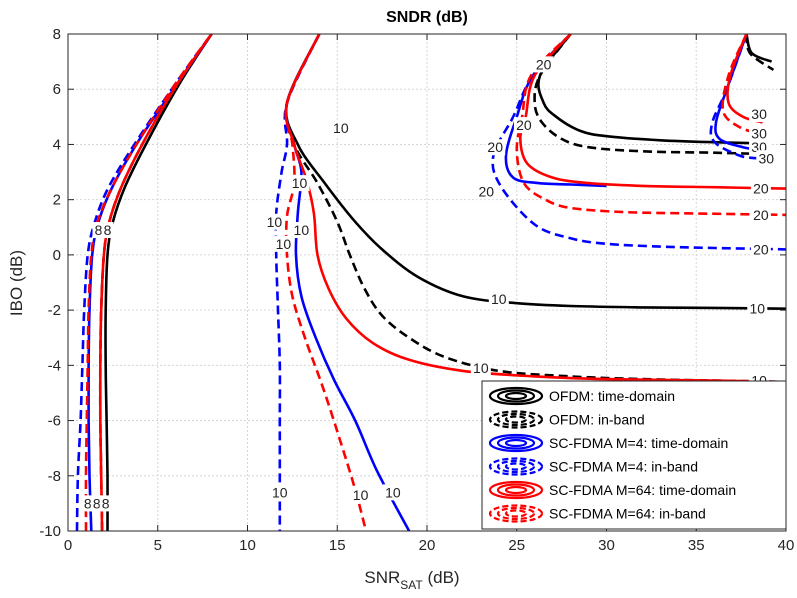 The image size is (797, 598). What do you see at coordinates (382, 577) in the screenshot?
I see `x-axis-label-main: SNR` at bounding box center [382, 577].